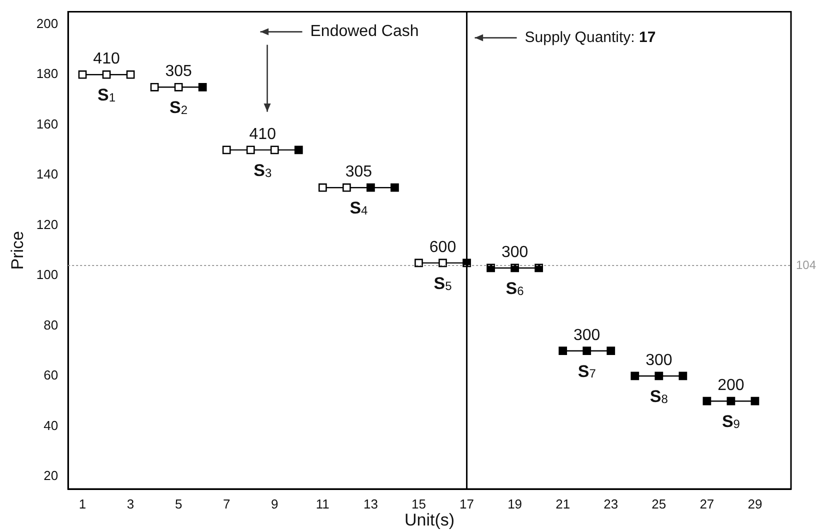  I want to click on y-axis-title: Price, so click(17, 250).